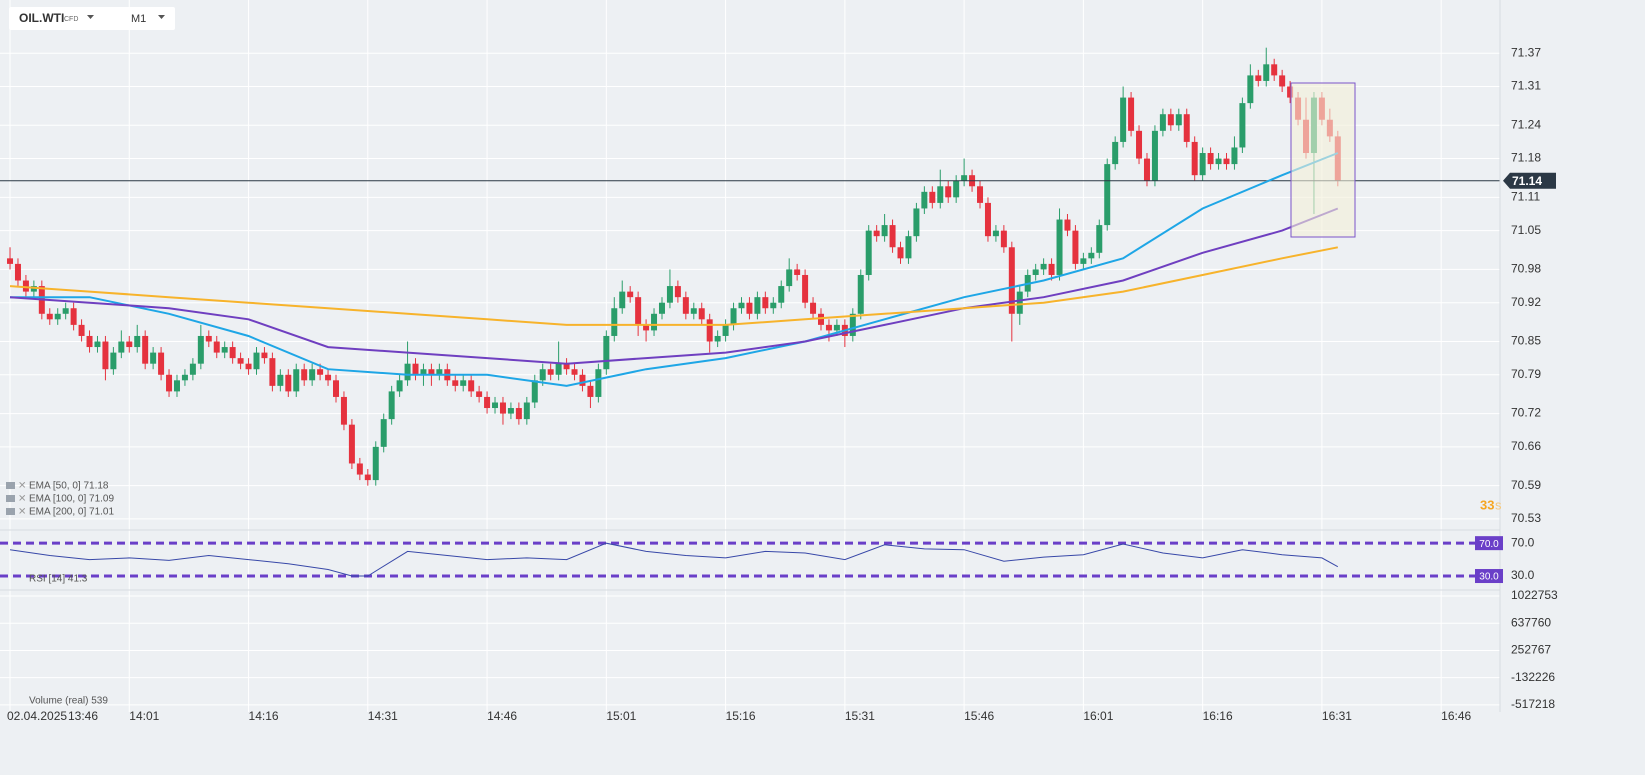  Describe the element at coordinates (138, 19) in the screenshot. I see `timeframe: M1` at that location.